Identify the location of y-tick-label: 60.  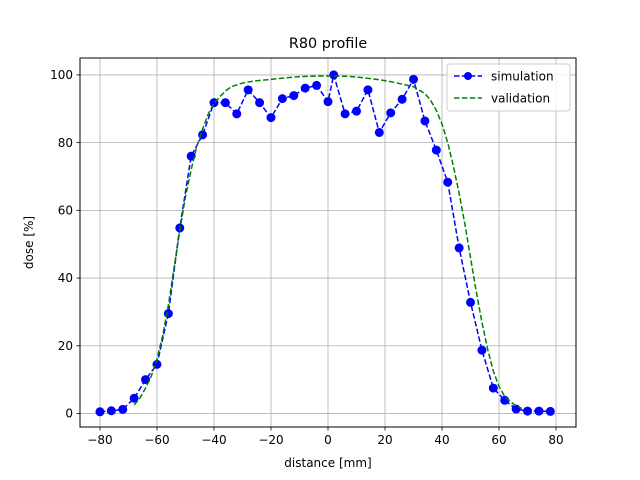
(65, 211).